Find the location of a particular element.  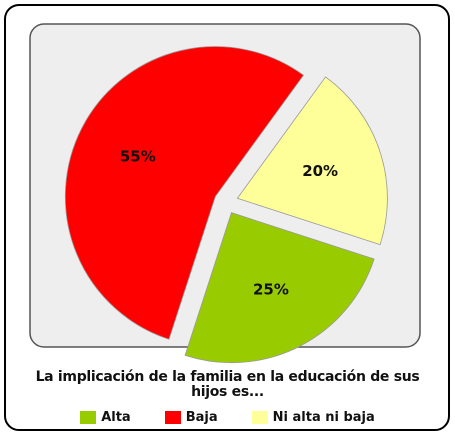

legend-item: Alta is located at coordinates (105, 417).